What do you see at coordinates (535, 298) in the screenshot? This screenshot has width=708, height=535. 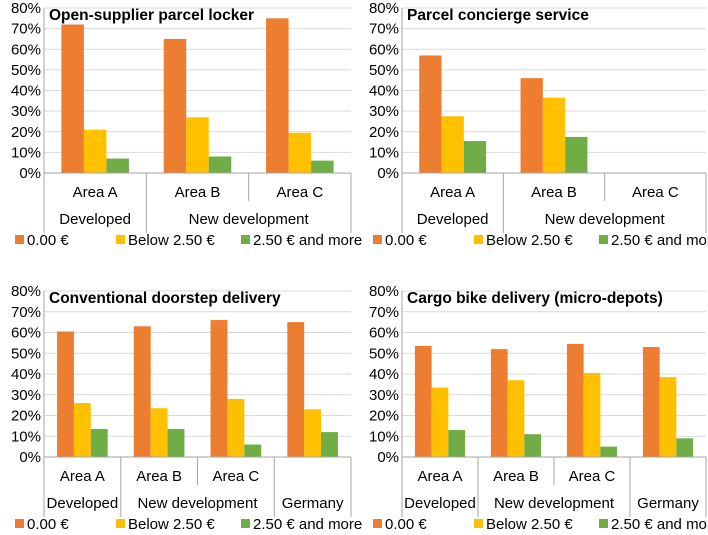 I see `chart-title: Cargo bike delivery (micro-depots)` at bounding box center [535, 298].